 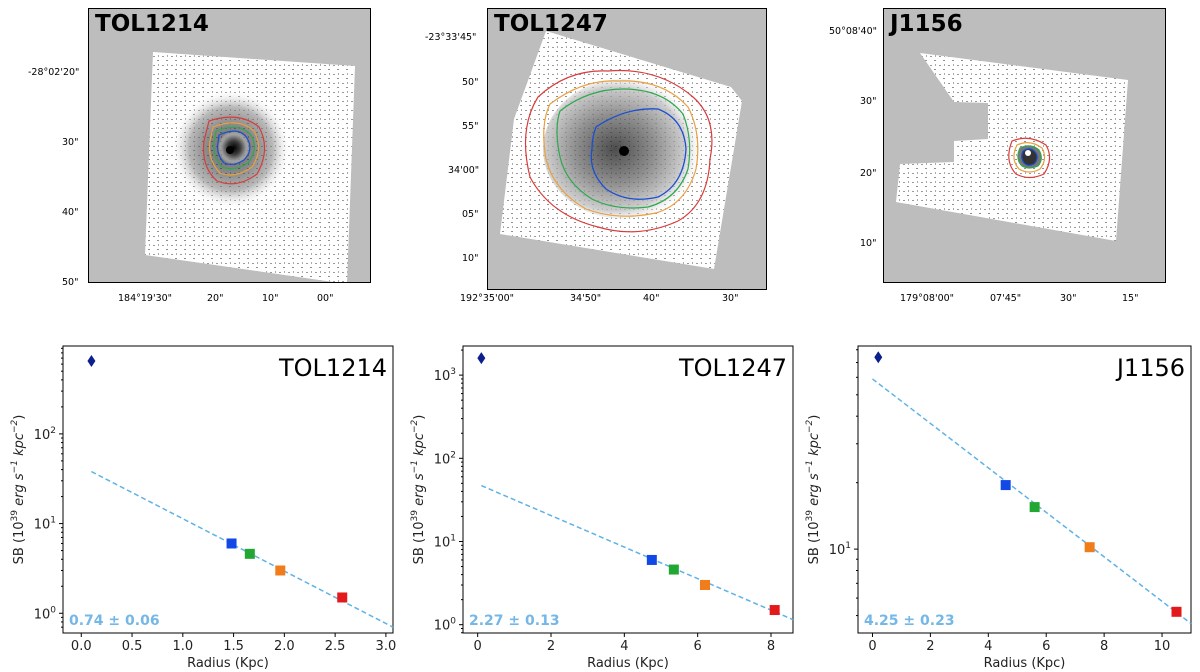 I want to click on chart-title: J1156, so click(x=1150, y=368).